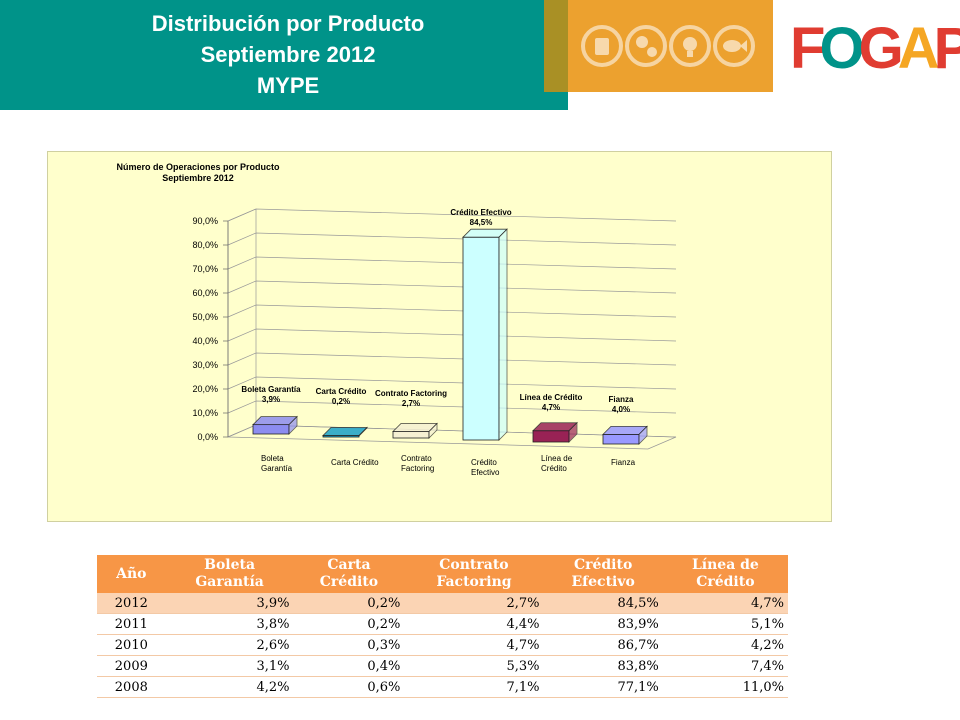  I want to click on data-label-value: 3,9%, so click(271, 399).